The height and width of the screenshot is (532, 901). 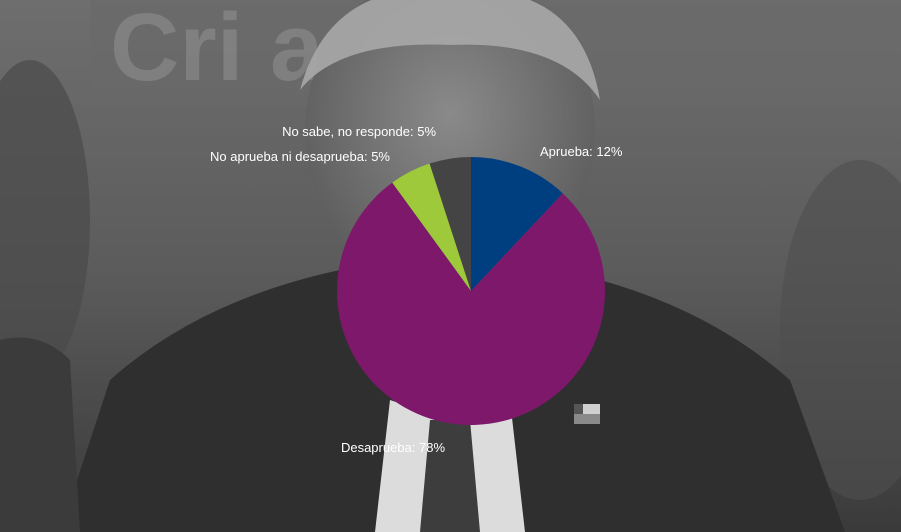 I want to click on pie-slices, so click(x=471, y=291).